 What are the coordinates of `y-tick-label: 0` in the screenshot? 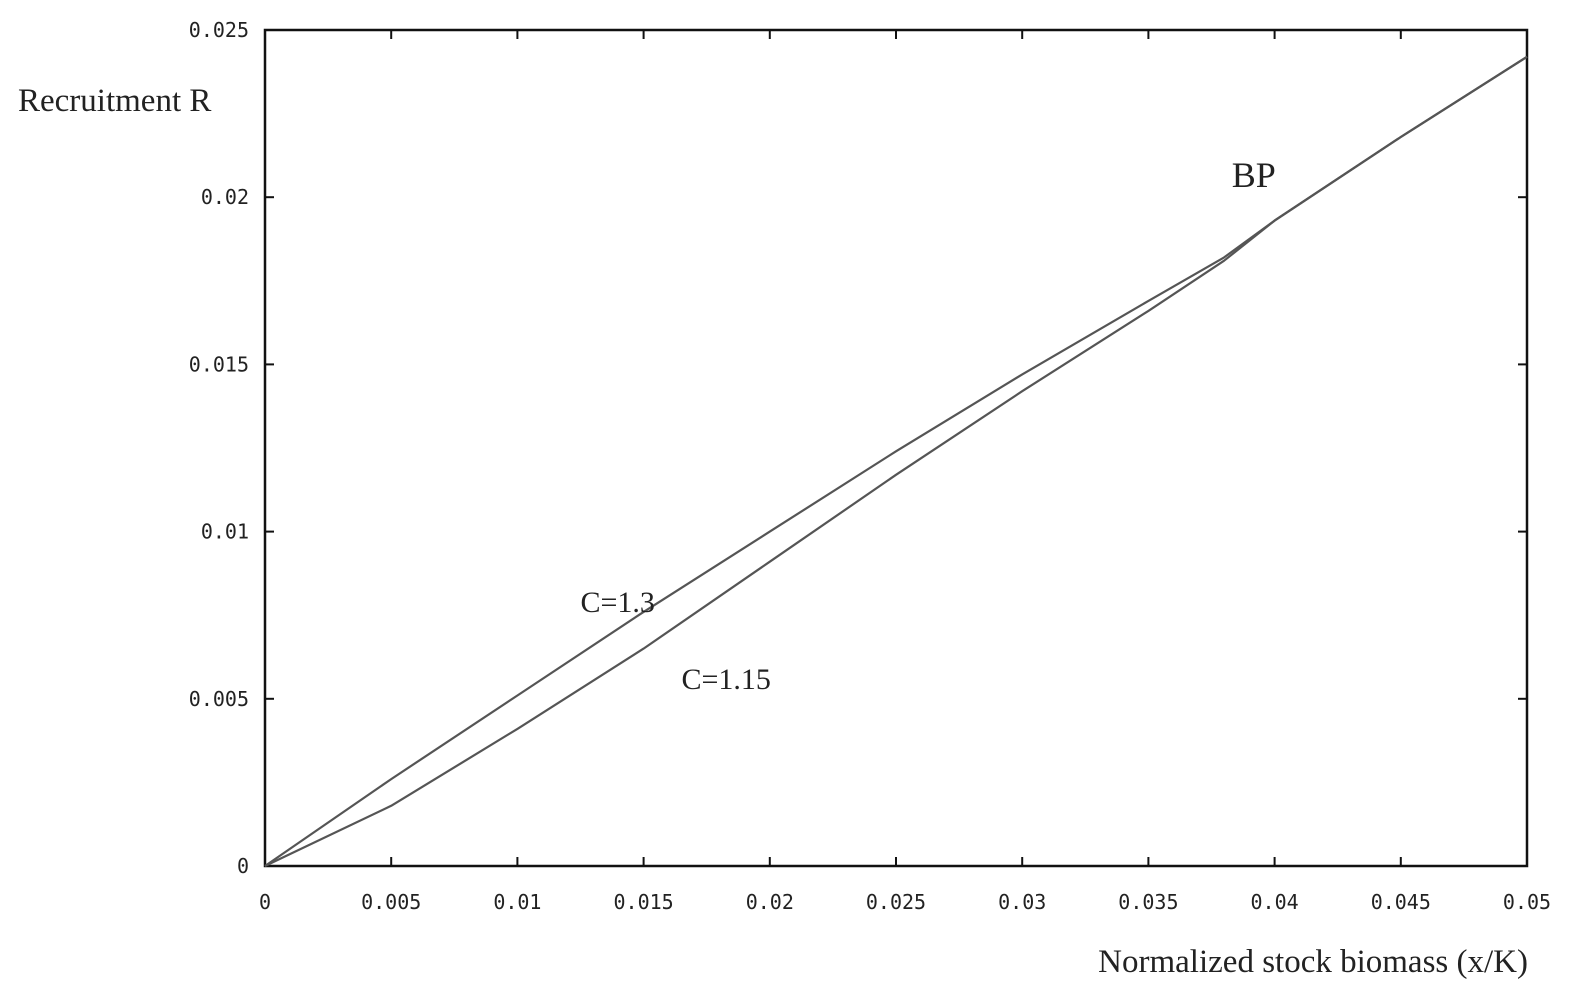 It's located at (243, 866).